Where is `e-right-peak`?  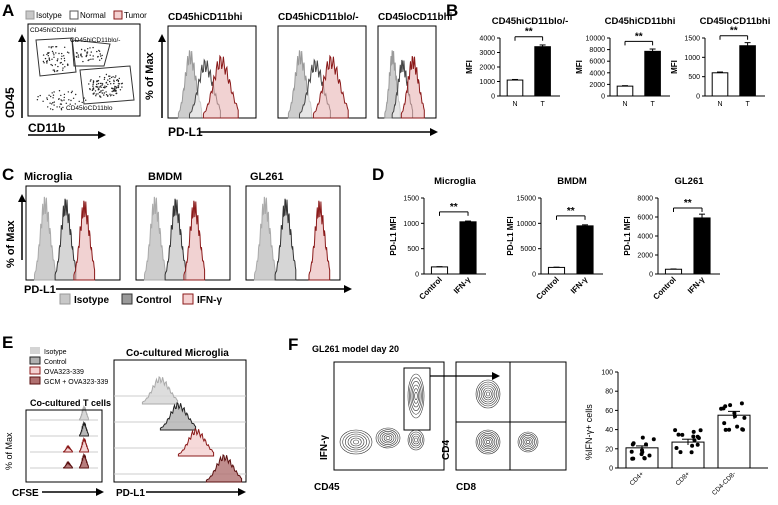 e-right-peak is located at coordinates (178, 416).